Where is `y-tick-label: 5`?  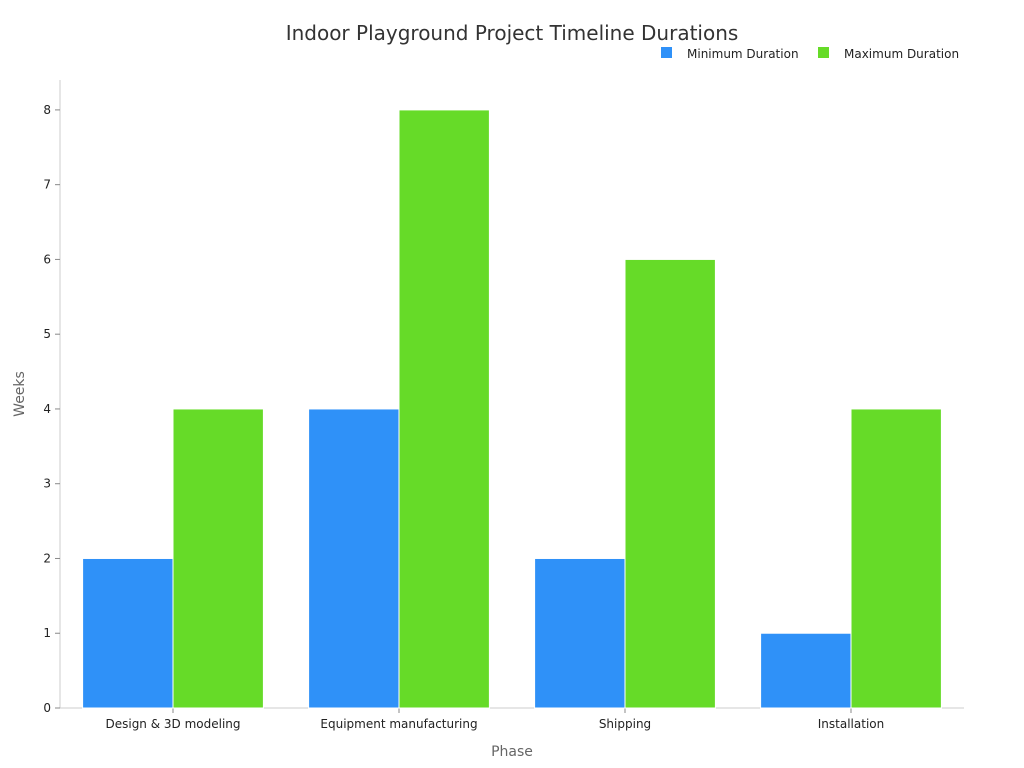 y-tick-label: 5 is located at coordinates (47, 334).